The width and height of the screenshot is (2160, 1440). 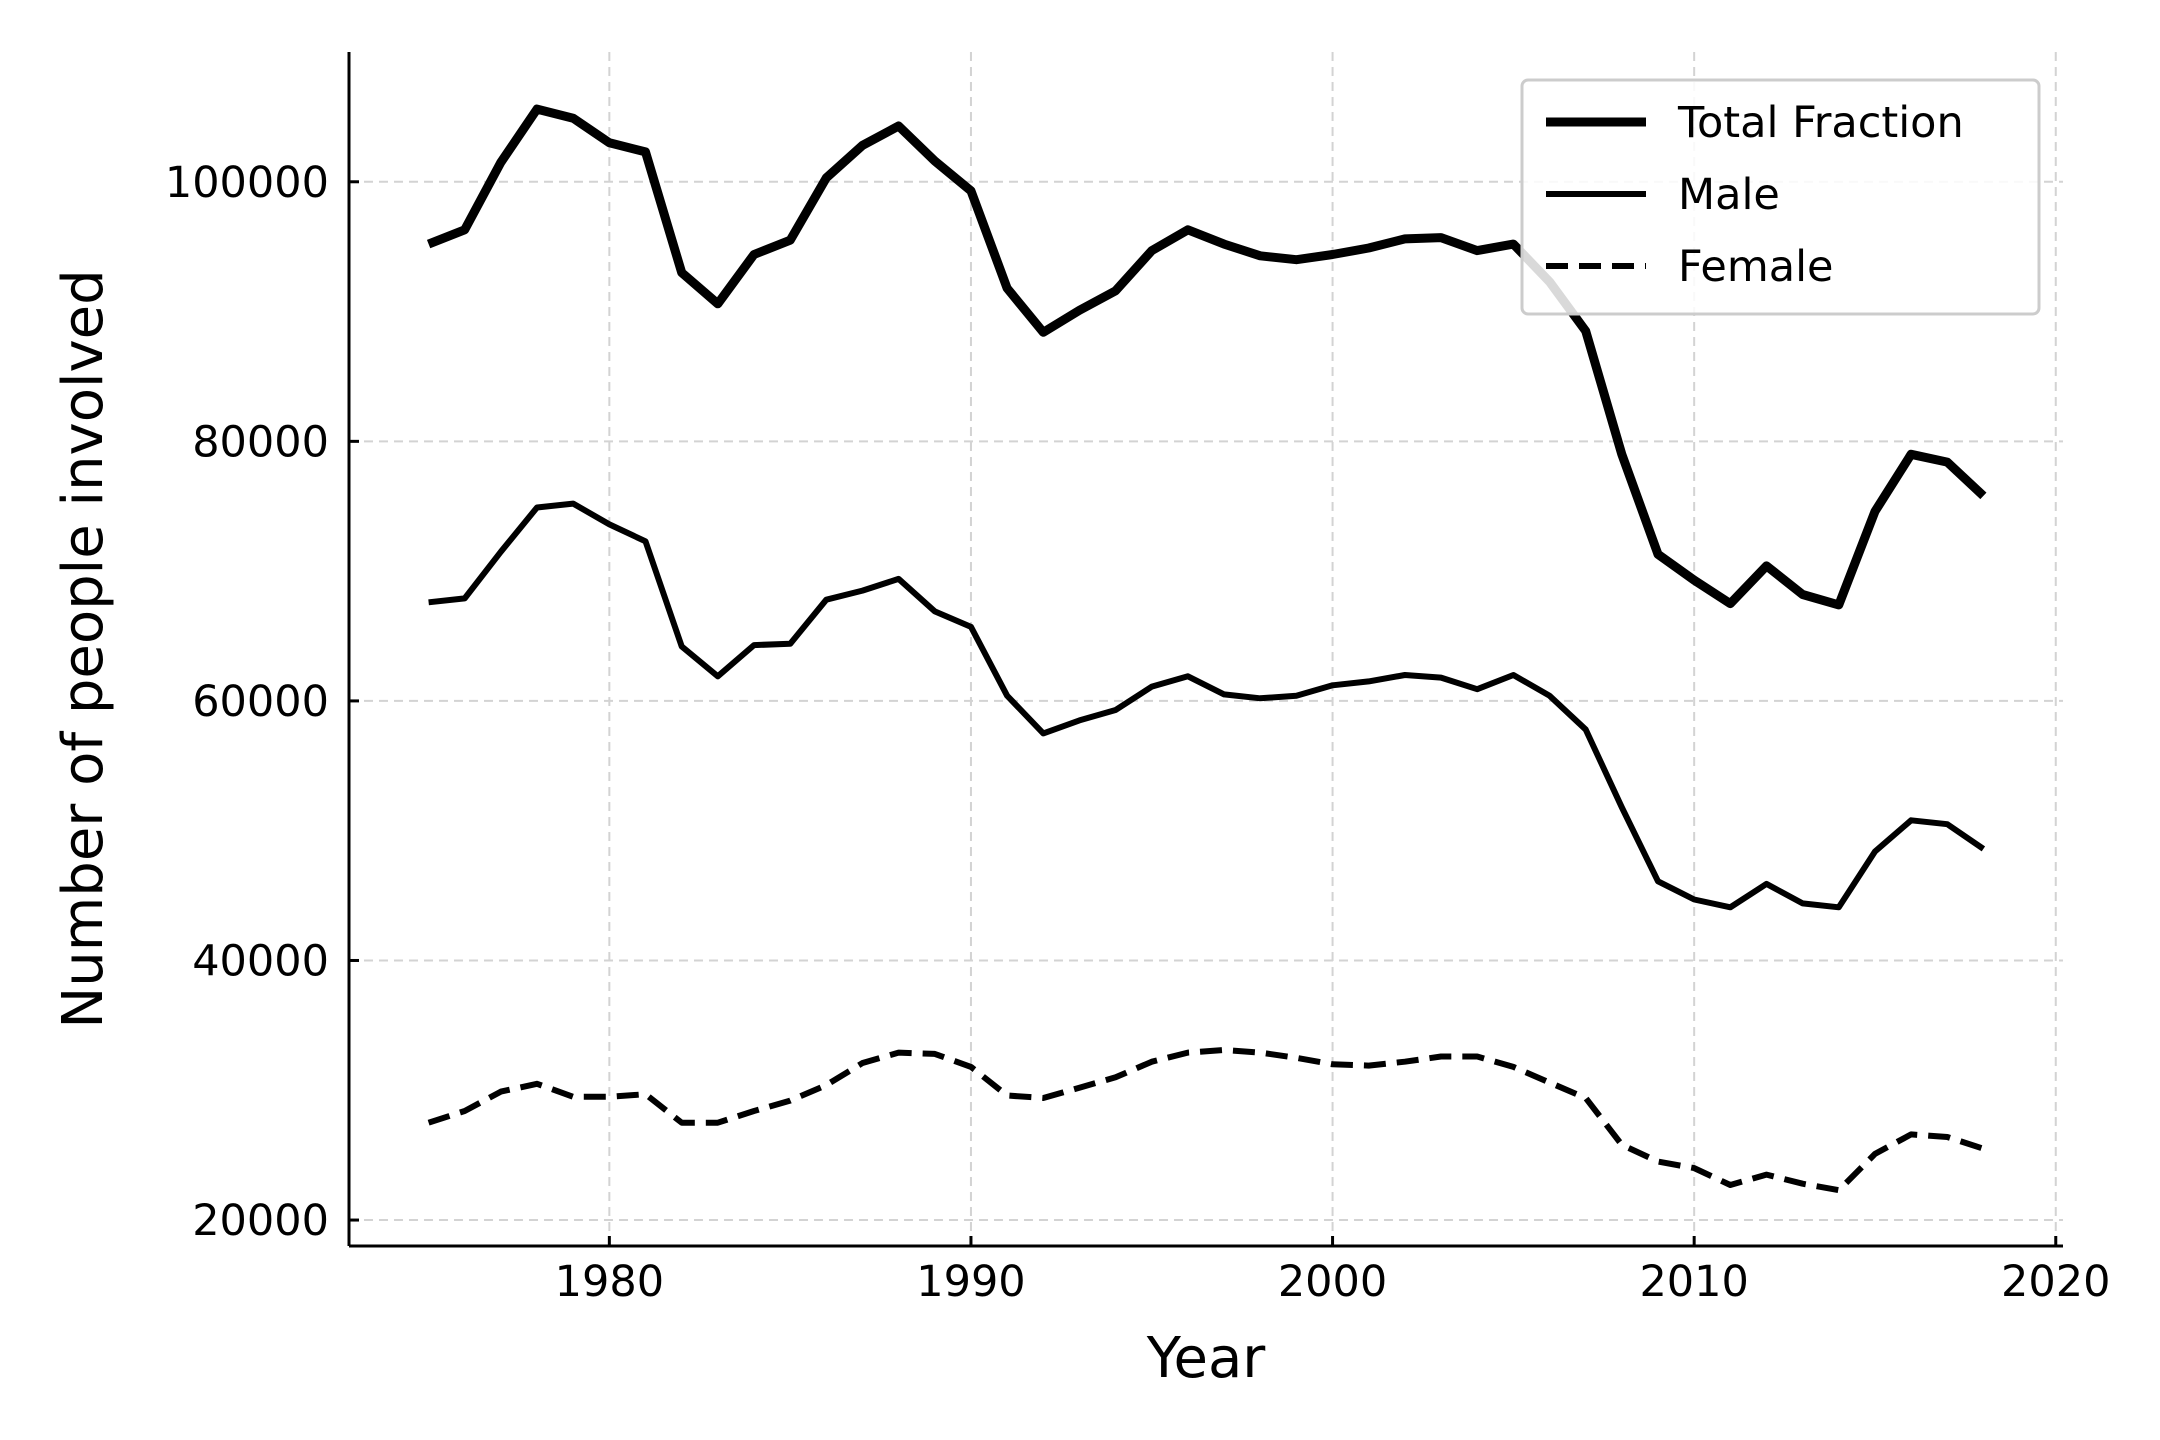 I want to click on y-axis-title: Number of people involved, so click(x=83, y=648).